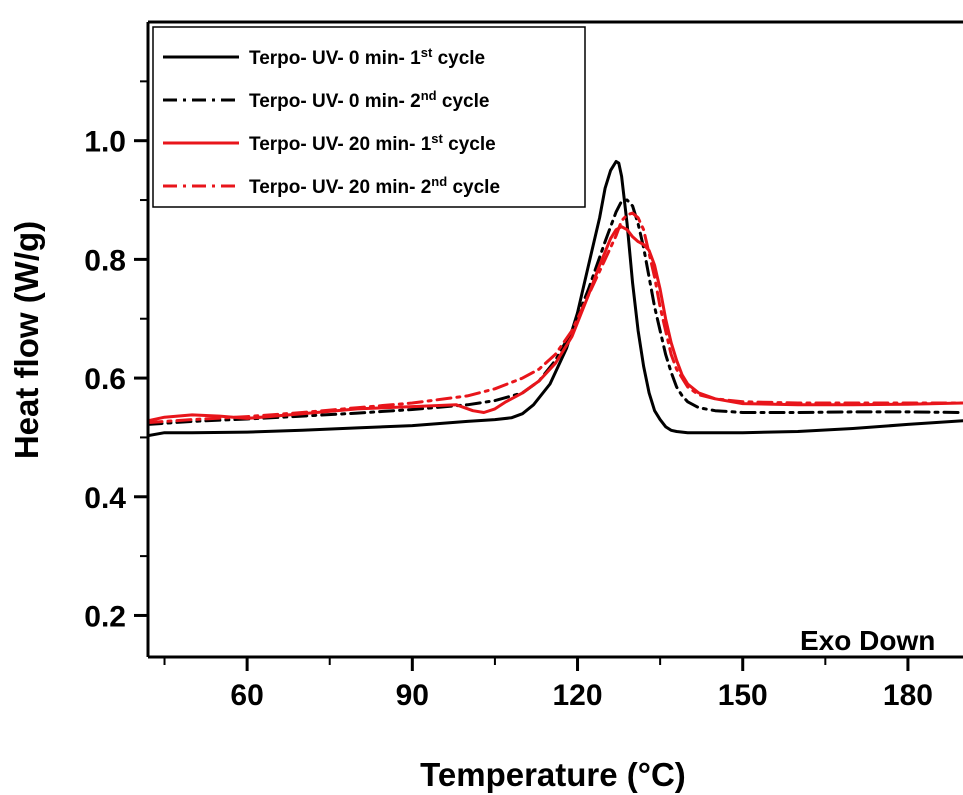 The height and width of the screenshot is (795, 963). Describe the element at coordinates (412, 695) in the screenshot. I see `x-tick-label: 90` at that location.